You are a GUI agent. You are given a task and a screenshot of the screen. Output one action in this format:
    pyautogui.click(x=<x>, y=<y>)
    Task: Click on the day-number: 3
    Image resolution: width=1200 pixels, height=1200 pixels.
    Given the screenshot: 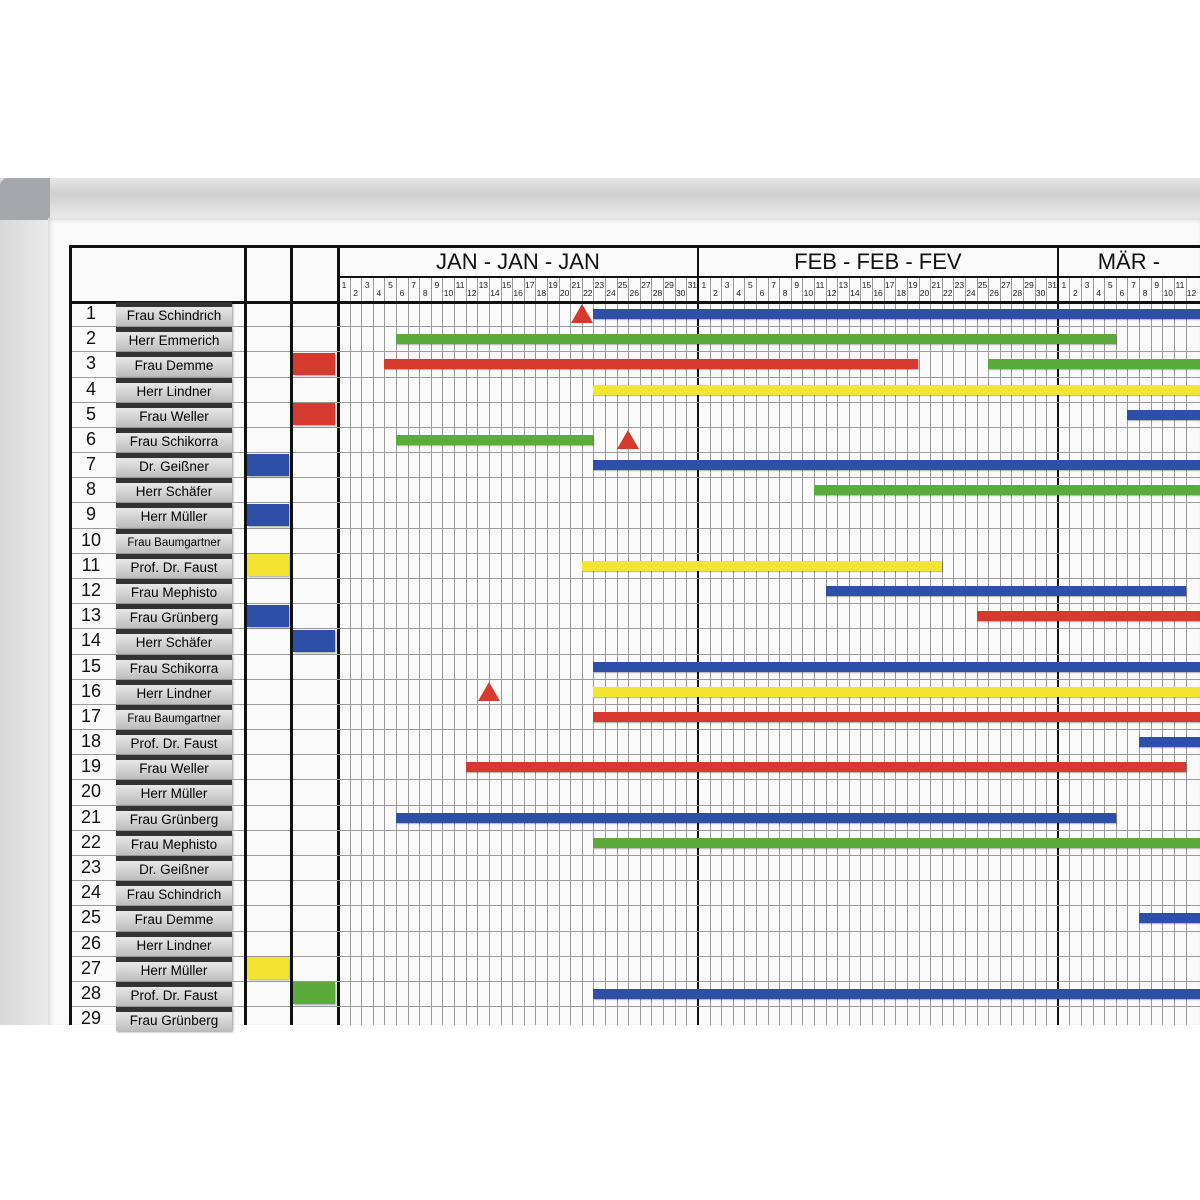 What is the action you would take?
    pyautogui.click(x=1087, y=285)
    